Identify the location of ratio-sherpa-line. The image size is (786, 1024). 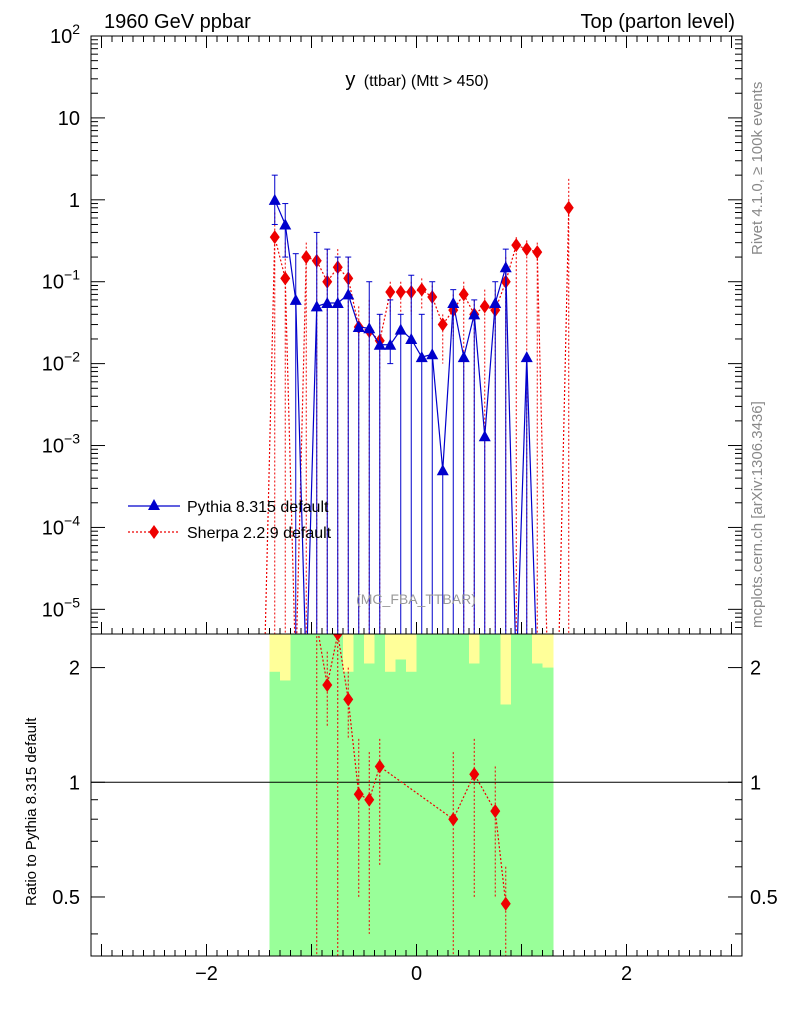
(412, 769).